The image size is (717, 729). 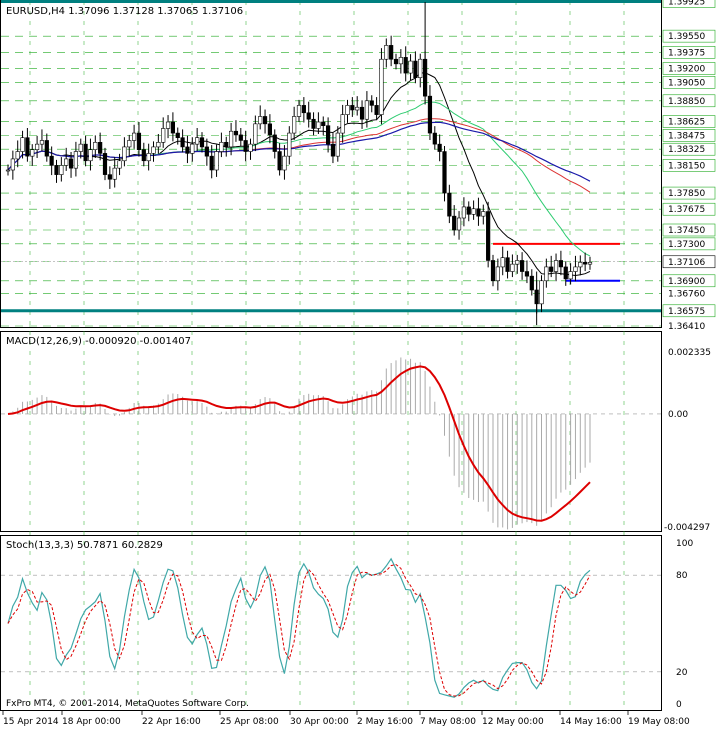 I want to click on price-axis-label: 1.38325, so click(x=686, y=150).